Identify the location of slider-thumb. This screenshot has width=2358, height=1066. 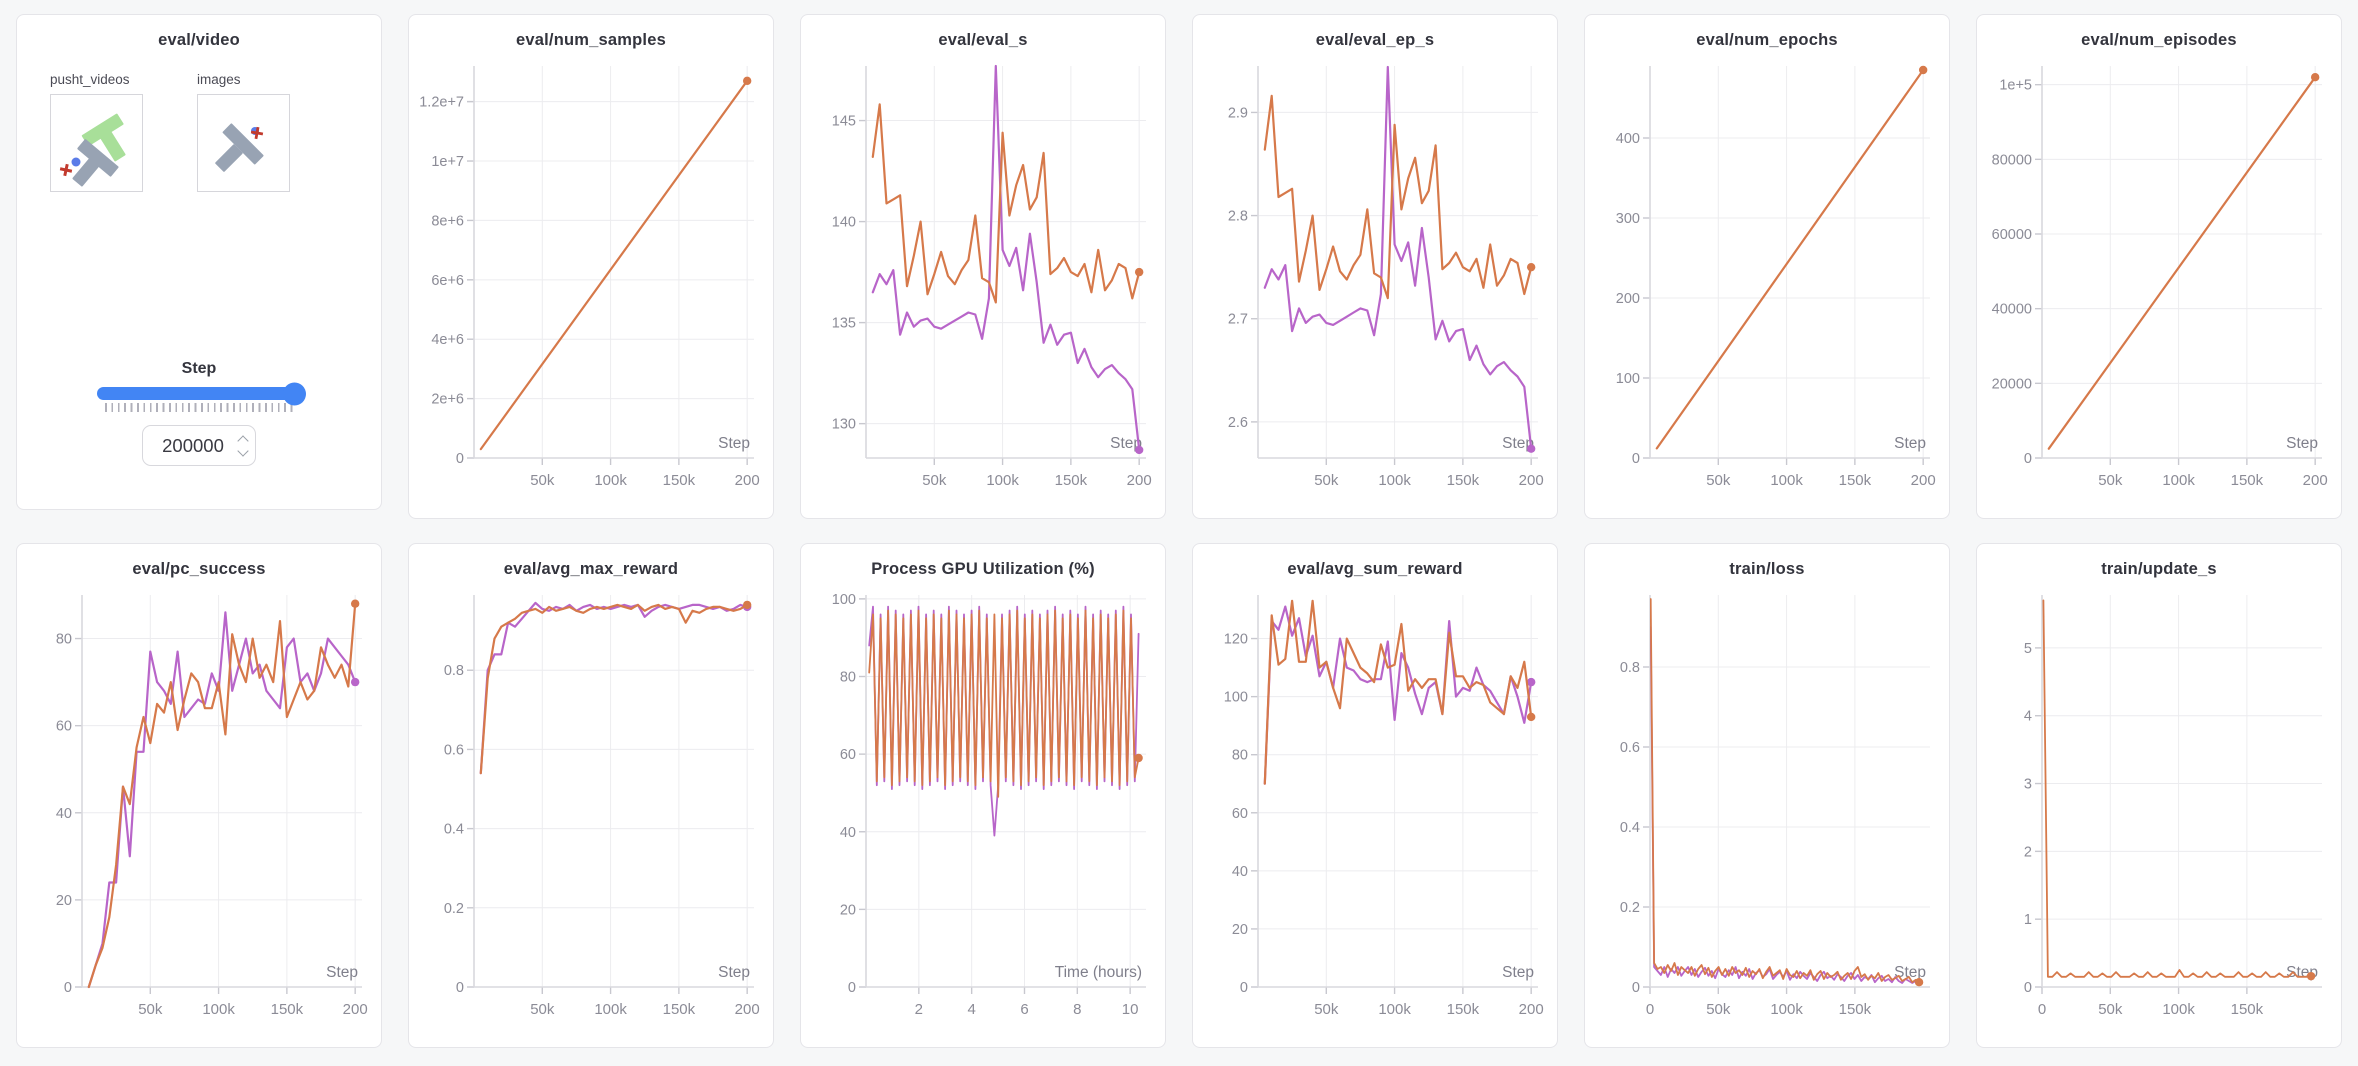
(294, 393).